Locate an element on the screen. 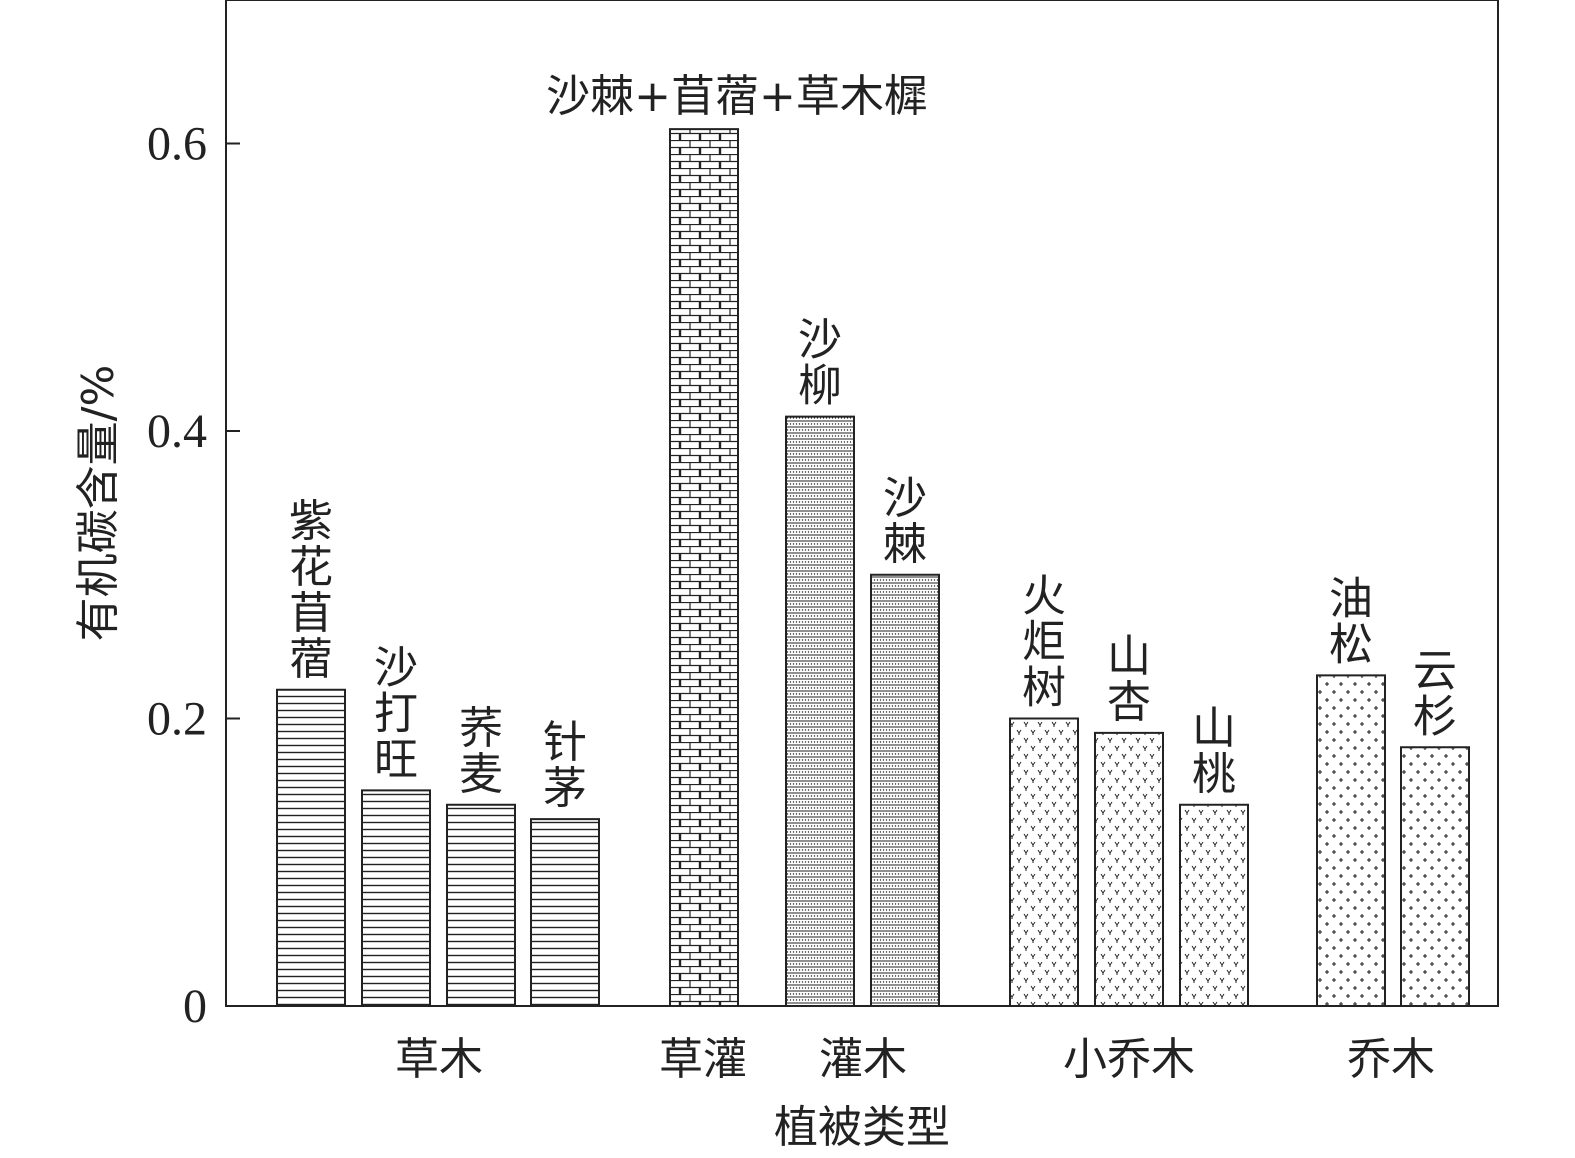 The width and height of the screenshot is (1575, 1158). y-tick-label: 0.4 is located at coordinates (177, 431).